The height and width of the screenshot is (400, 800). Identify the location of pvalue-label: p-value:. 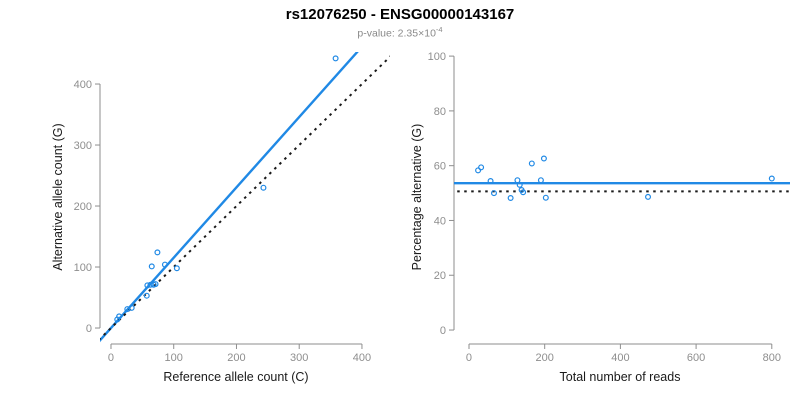
(377, 33).